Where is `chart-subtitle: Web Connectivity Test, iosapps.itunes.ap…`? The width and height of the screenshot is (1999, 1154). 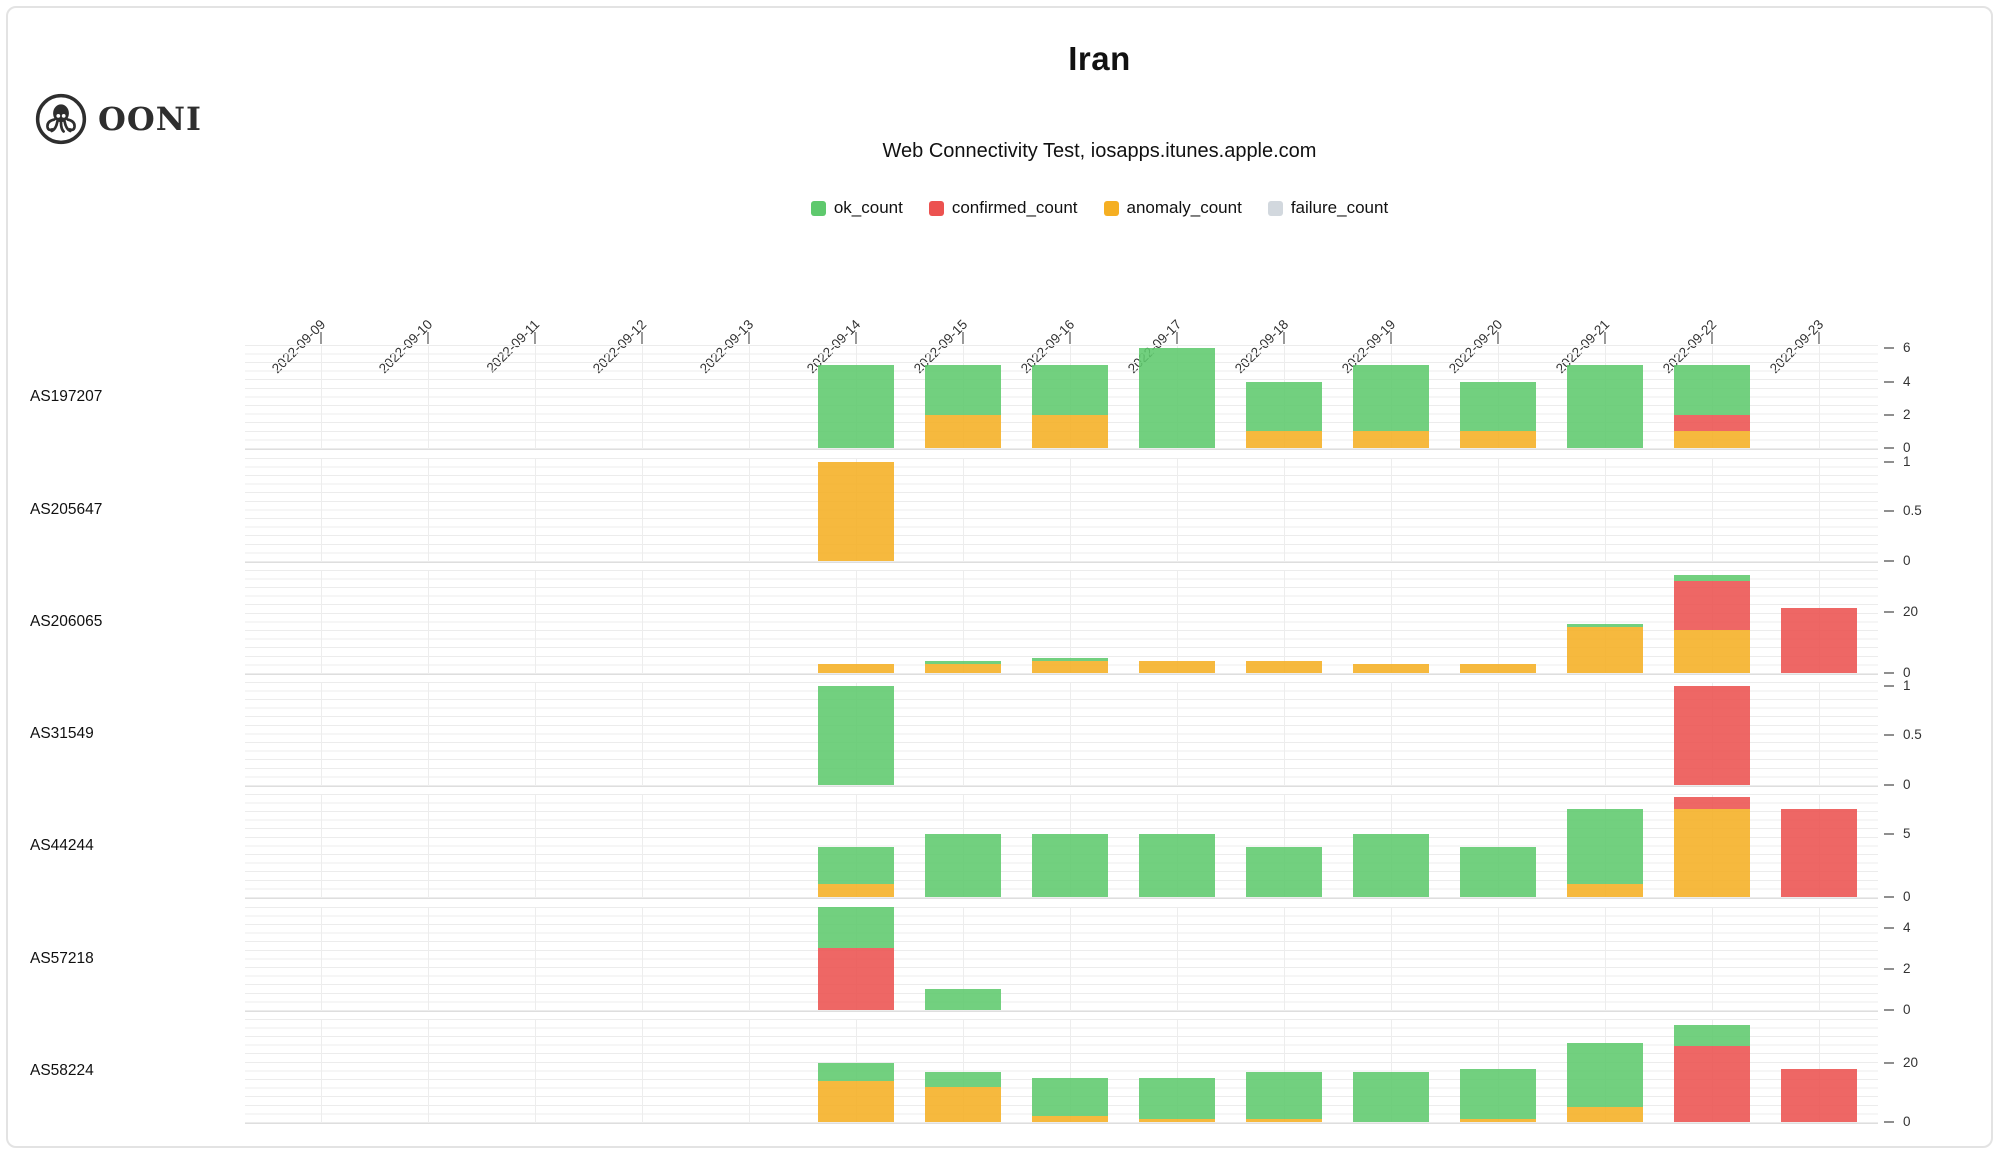
chart-subtitle: Web Connectivity Test, iosapps.itunes.ap… is located at coordinates (1099, 151).